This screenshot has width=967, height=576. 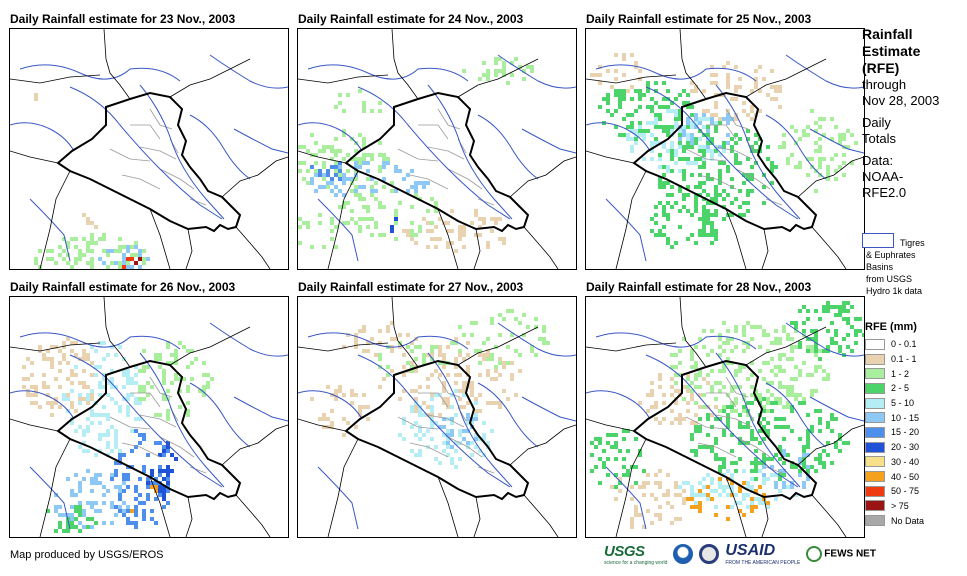 I want to click on scale-entry: 40 - 50, so click(x=894, y=476).